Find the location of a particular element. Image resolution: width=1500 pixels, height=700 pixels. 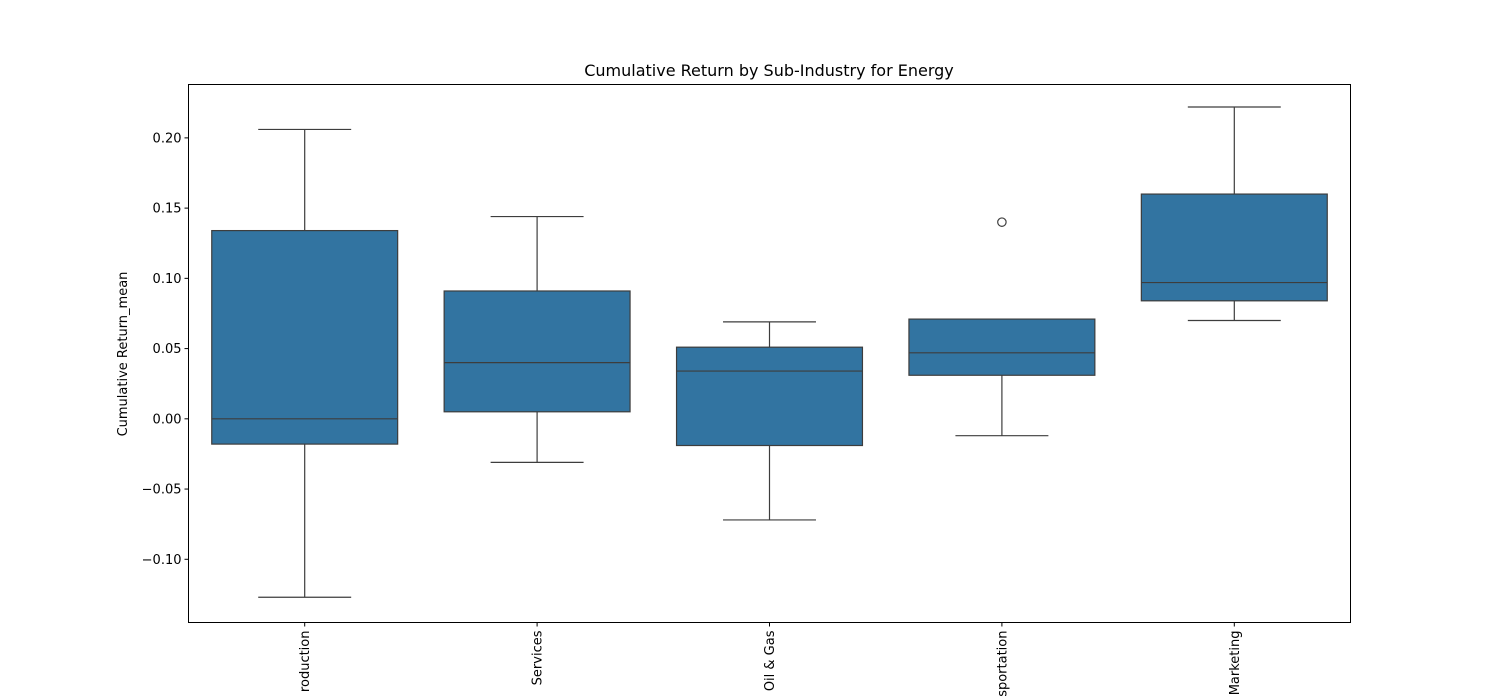

y-axis-label: Cumulative Return_mean is located at coordinates (123, 354).